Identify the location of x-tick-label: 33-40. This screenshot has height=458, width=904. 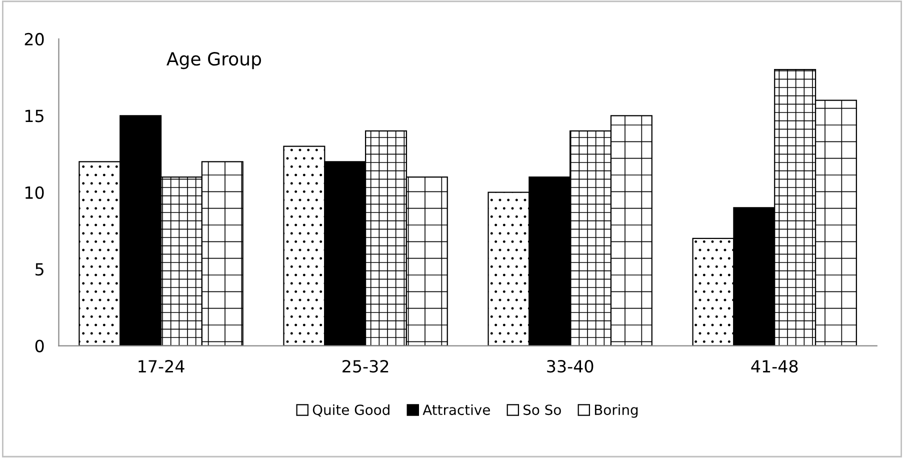
(570, 366).